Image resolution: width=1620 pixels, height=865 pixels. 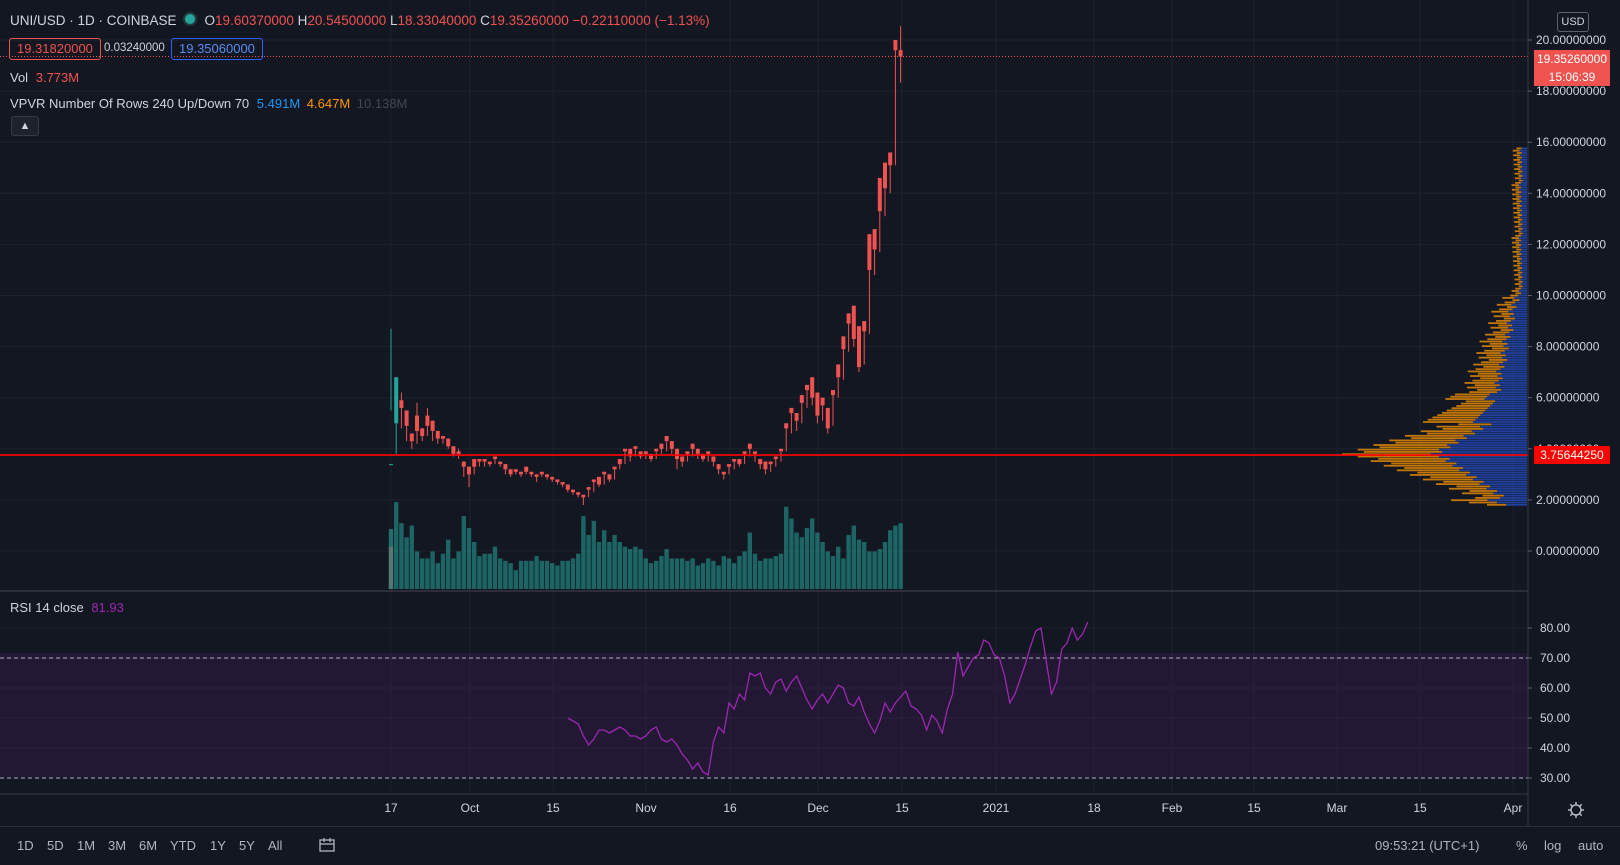 What do you see at coordinates (645, 545) in the screenshot?
I see `volume-bars` at bounding box center [645, 545].